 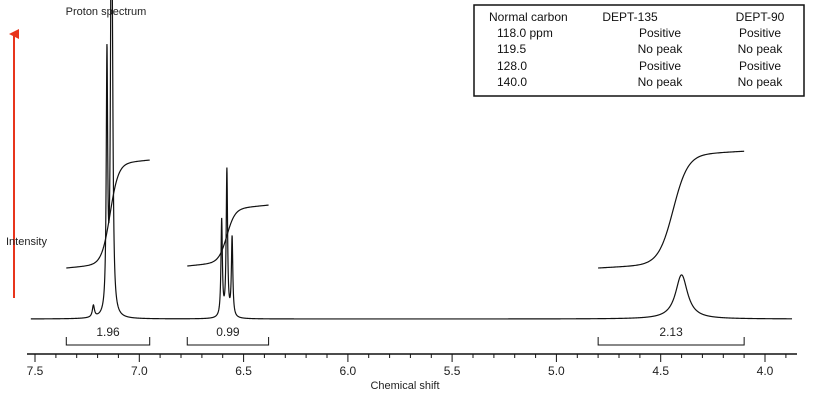 What do you see at coordinates (760, 66) in the screenshot?
I see `dept-row-3-dept90: Positive` at bounding box center [760, 66].